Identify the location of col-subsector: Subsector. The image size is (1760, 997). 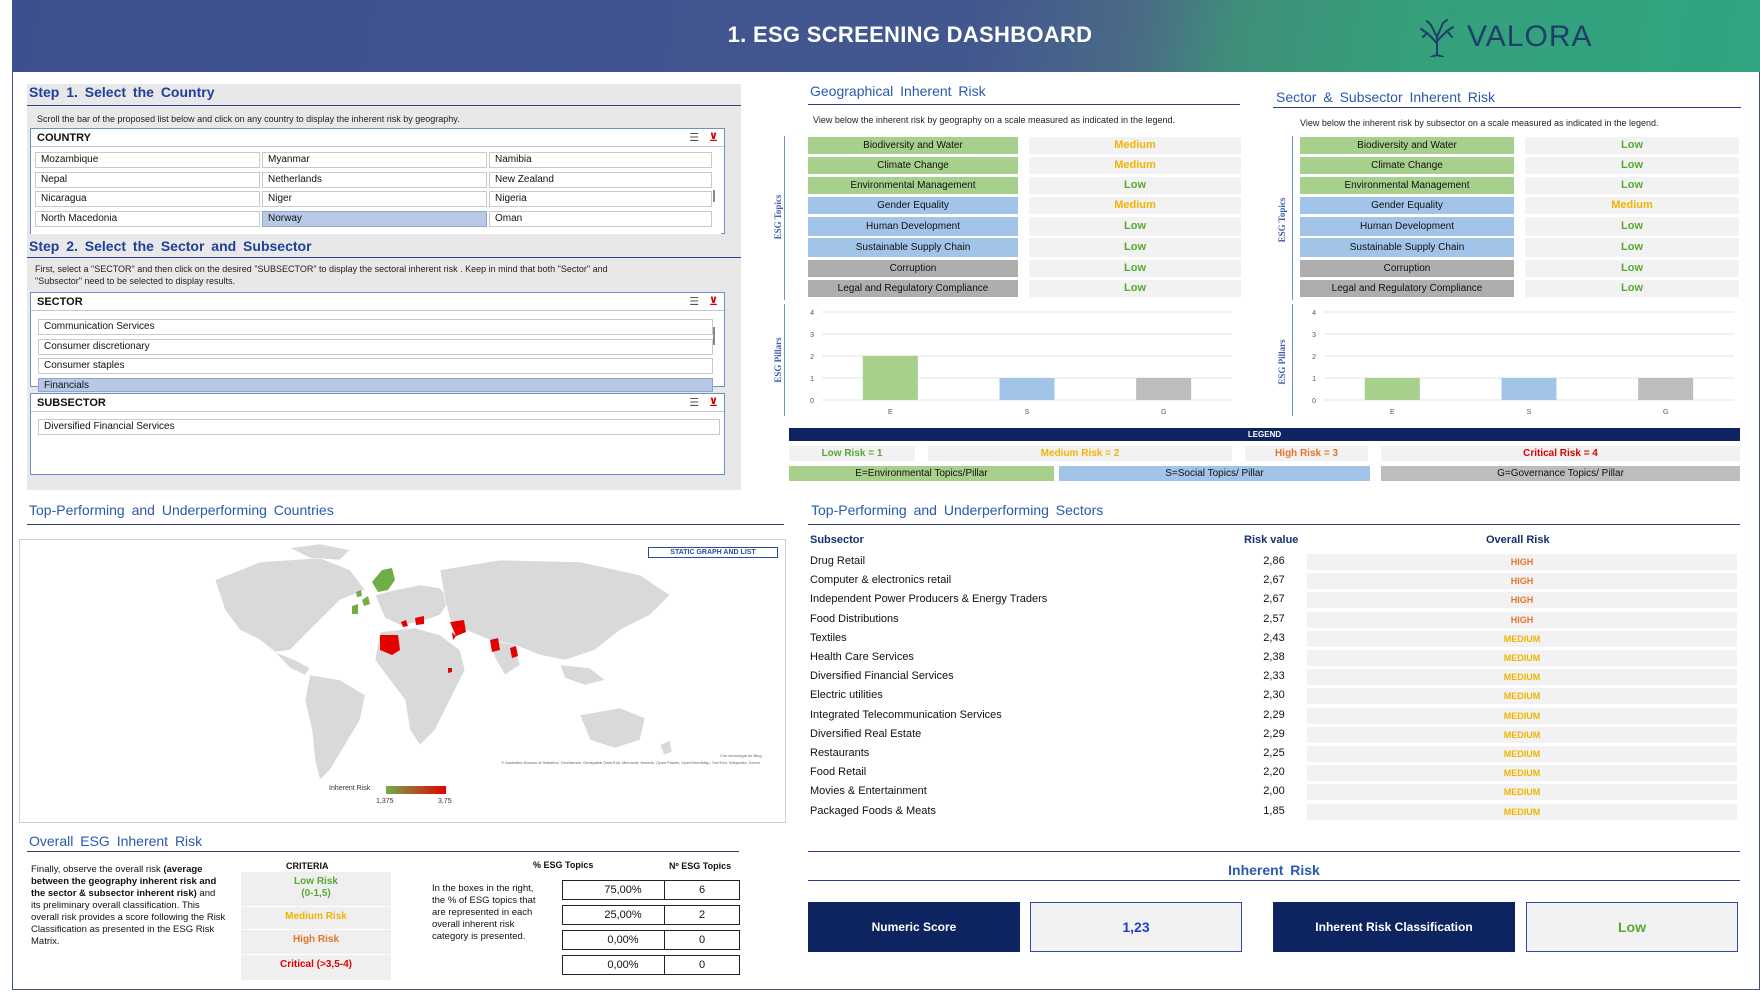
(837, 540).